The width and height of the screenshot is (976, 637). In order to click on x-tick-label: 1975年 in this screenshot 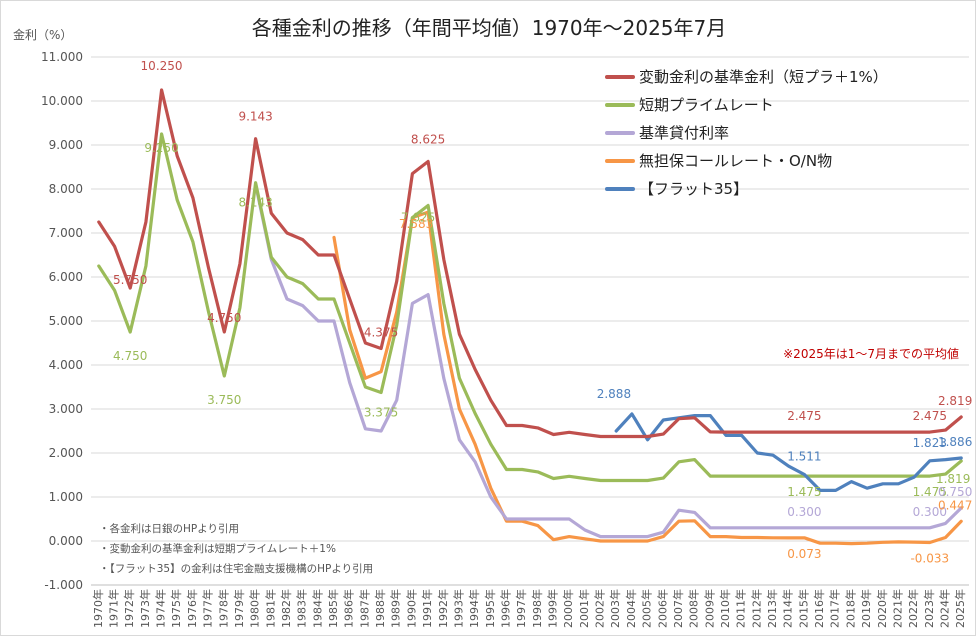, I will do `click(176, 608)`.